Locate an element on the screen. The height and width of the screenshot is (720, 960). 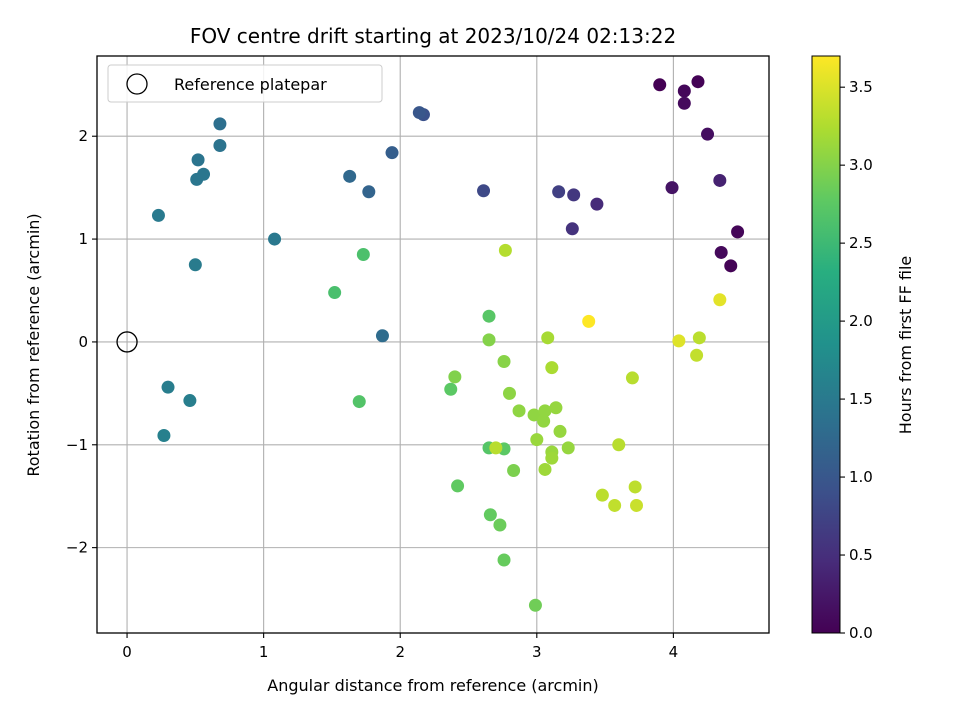
colorbar-label: Hours from first FF file is located at coordinates (905, 345).